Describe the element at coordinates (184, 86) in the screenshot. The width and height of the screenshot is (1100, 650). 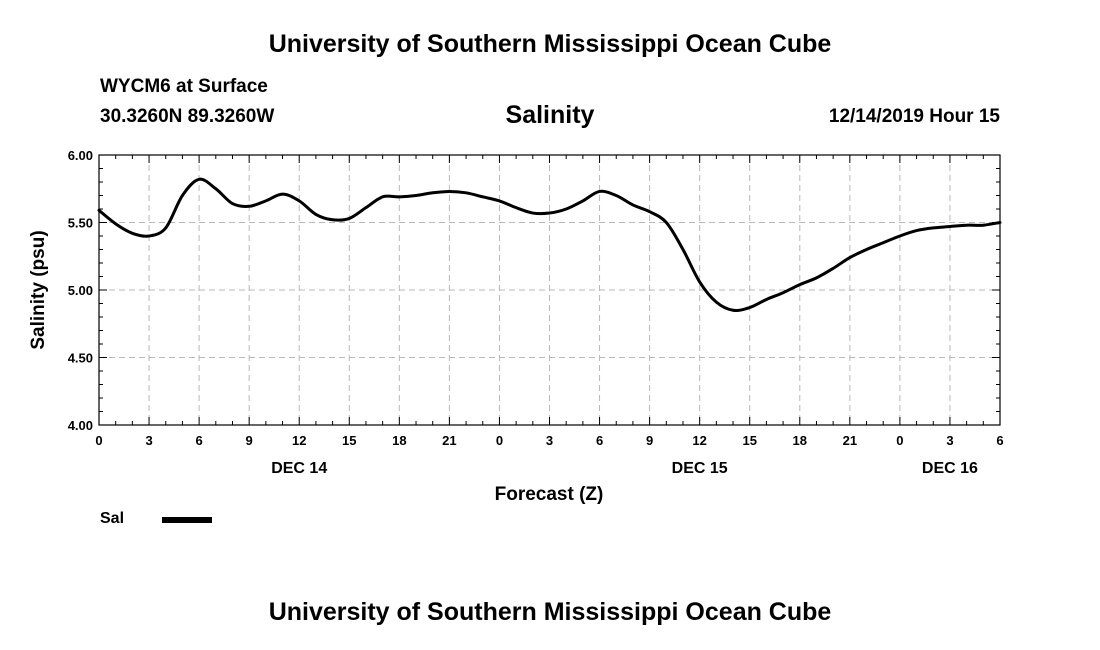
I see `station-label: WYCM6 at Surface` at that location.